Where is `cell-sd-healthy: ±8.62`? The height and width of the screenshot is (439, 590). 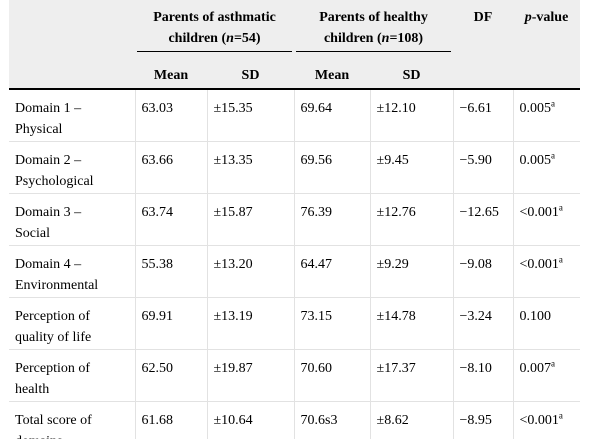 cell-sd-healthy: ±8.62 is located at coordinates (412, 420).